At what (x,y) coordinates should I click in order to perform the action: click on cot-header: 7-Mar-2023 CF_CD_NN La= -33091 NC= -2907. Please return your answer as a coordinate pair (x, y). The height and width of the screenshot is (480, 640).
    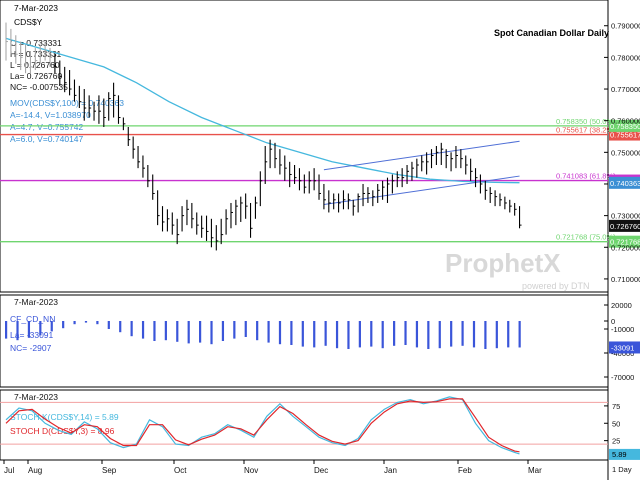
    Looking at the image, I should click on (34, 325).